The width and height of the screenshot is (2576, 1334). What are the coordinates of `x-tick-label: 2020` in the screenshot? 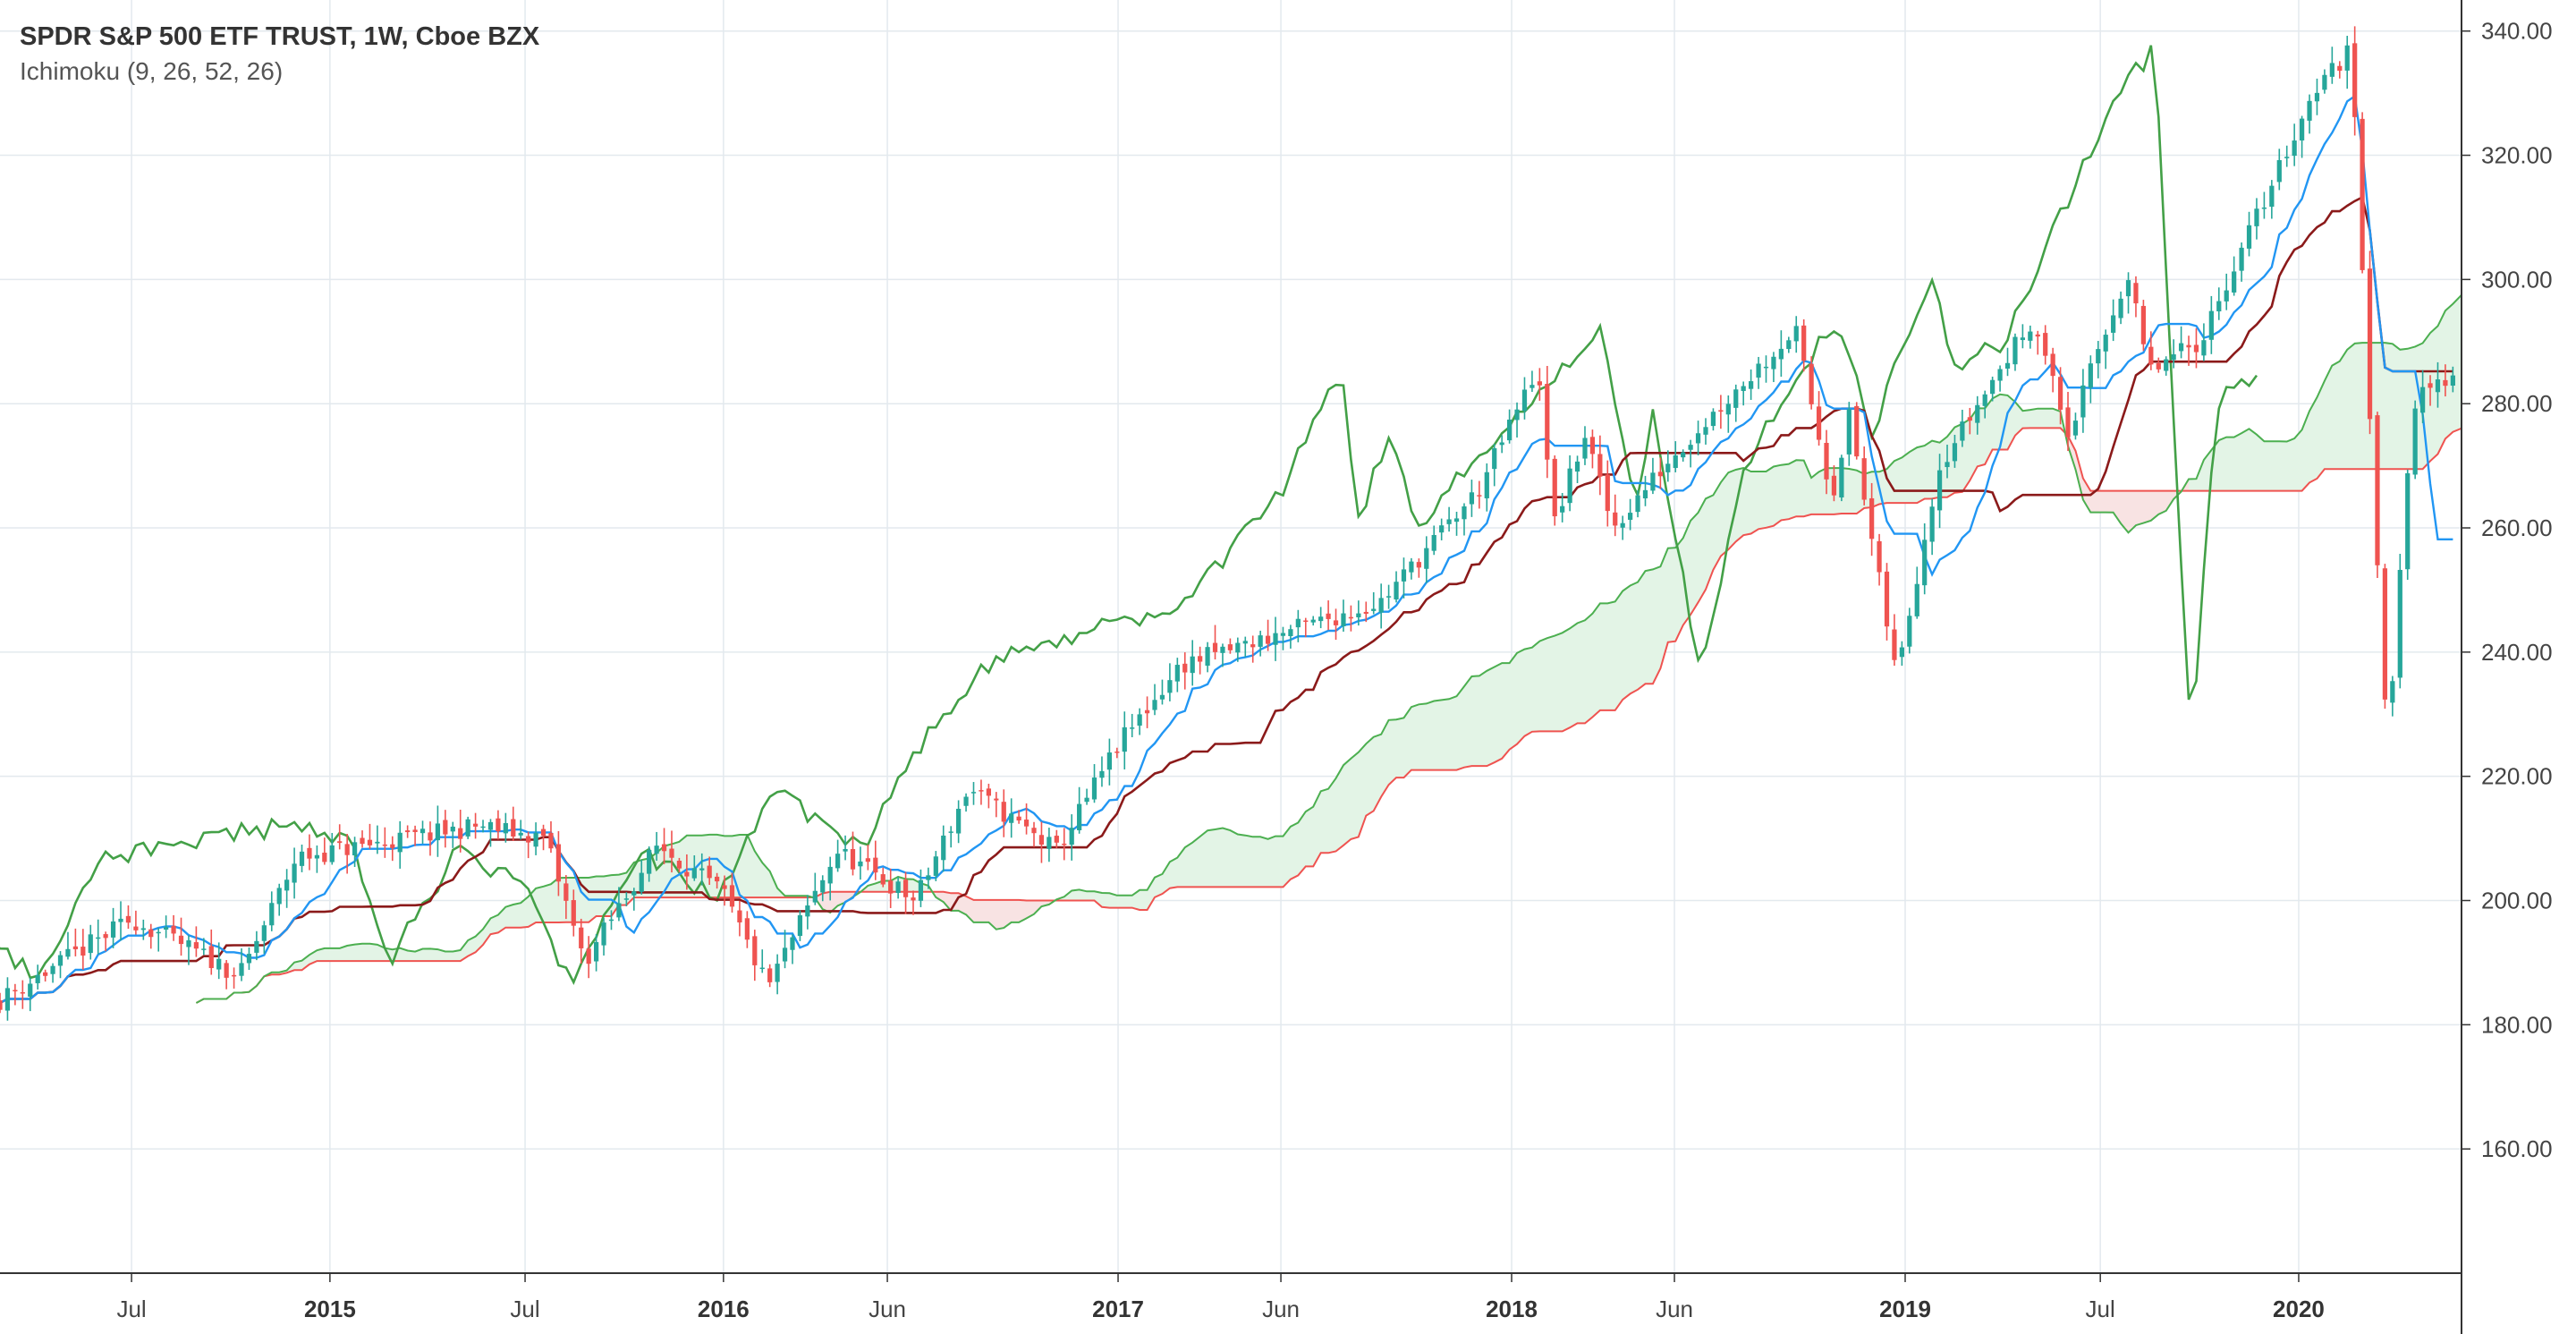 It's located at (2299, 1309).